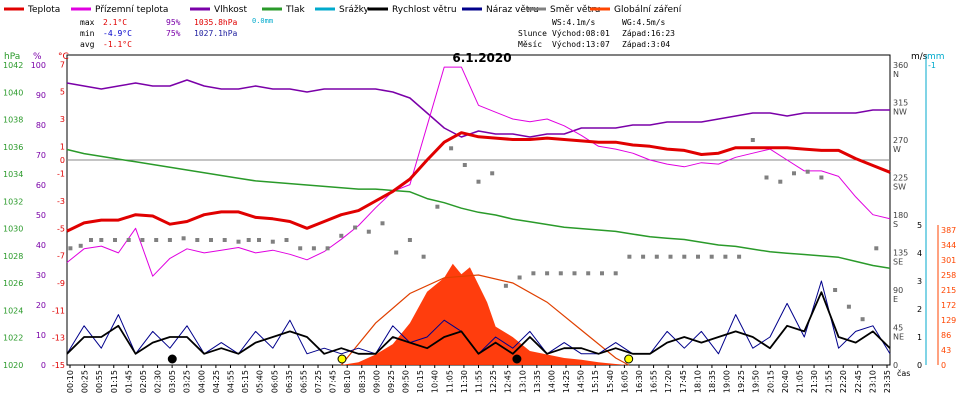 The height and width of the screenshot is (404, 966). I want to click on direction-tick-label: 0, so click(895, 365).